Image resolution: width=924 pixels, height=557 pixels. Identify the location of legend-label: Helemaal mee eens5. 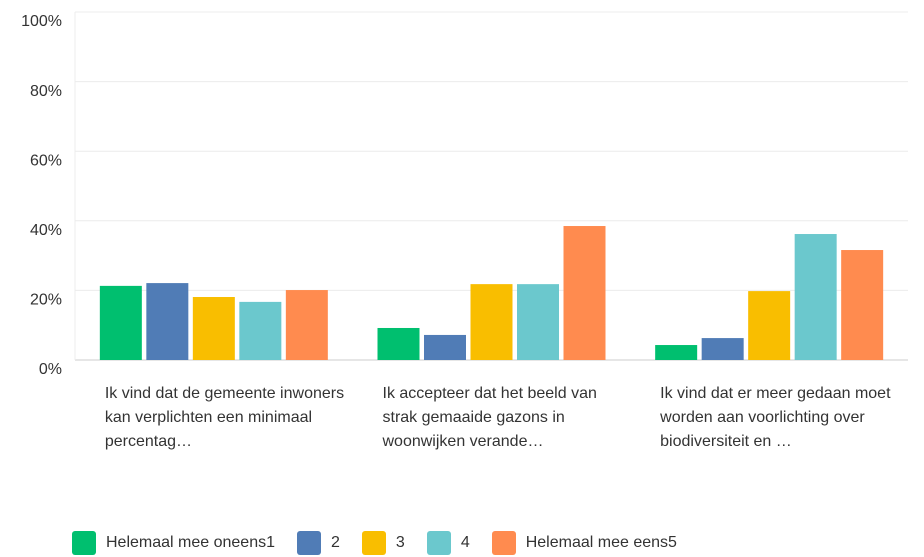
(601, 542).